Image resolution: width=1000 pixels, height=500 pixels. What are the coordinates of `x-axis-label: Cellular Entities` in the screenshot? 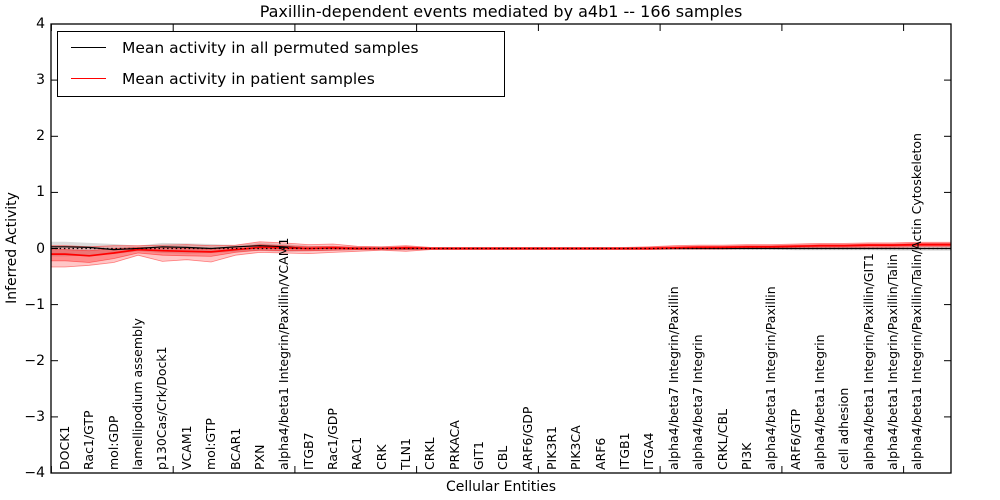 It's located at (501, 487).